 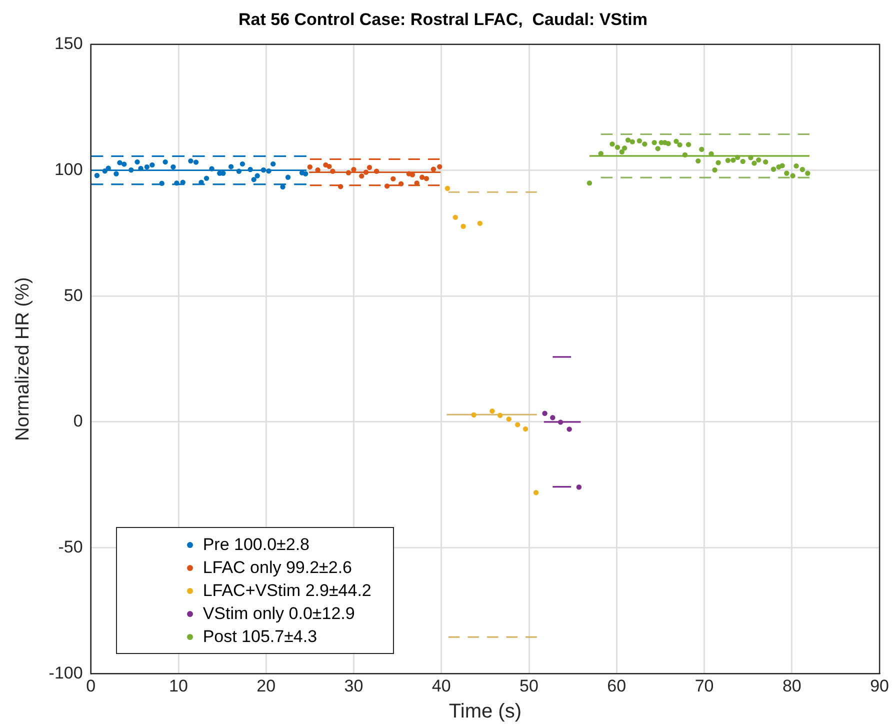 I want to click on y-tick-label: 100, so click(x=68, y=169).